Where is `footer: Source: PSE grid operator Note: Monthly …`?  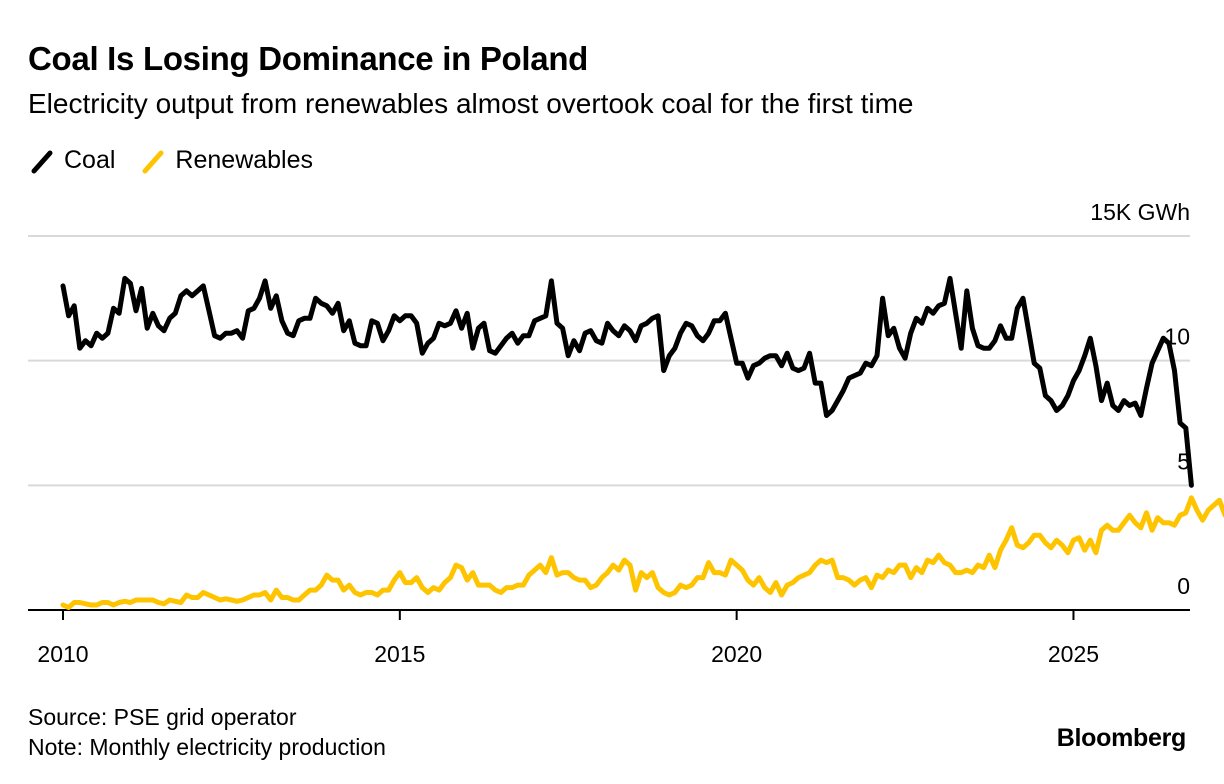
footer: Source: PSE grid operator Note: Monthly … is located at coordinates (207, 732).